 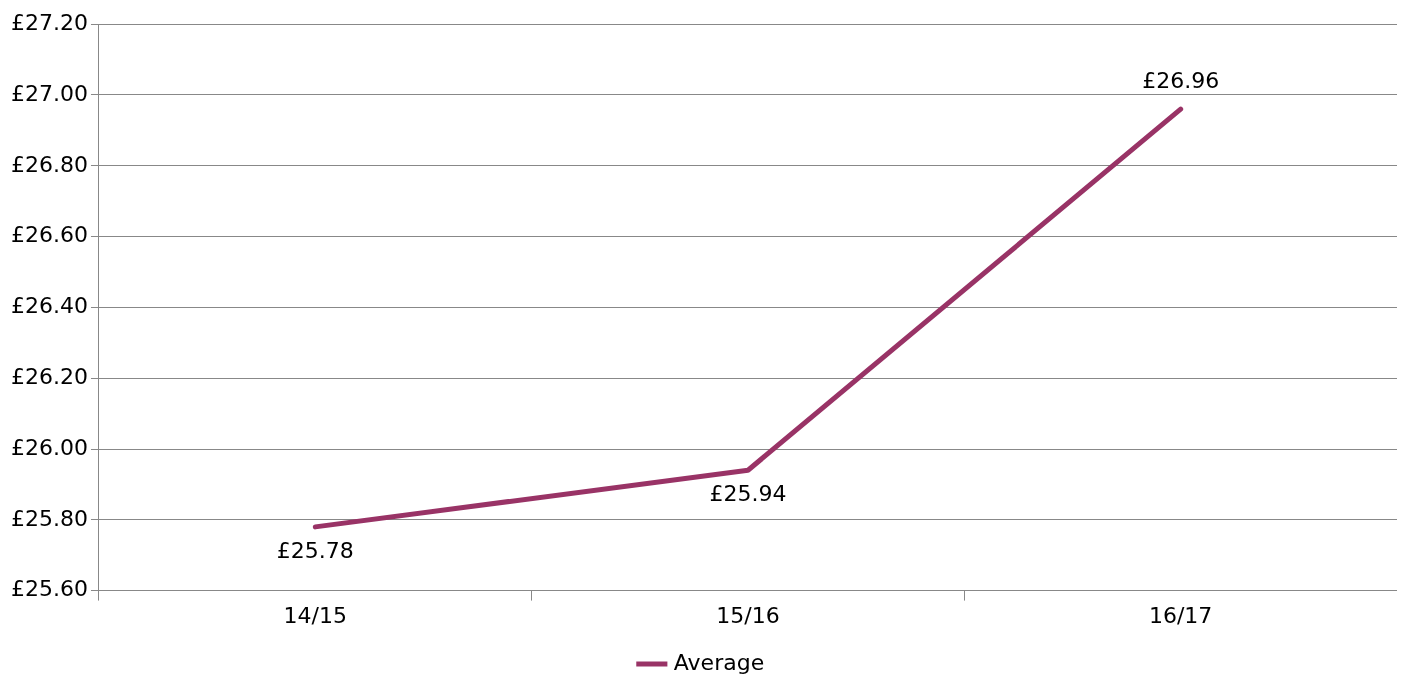 What do you see at coordinates (748, 615) in the screenshot?
I see `x-tick-label: 15/16` at bounding box center [748, 615].